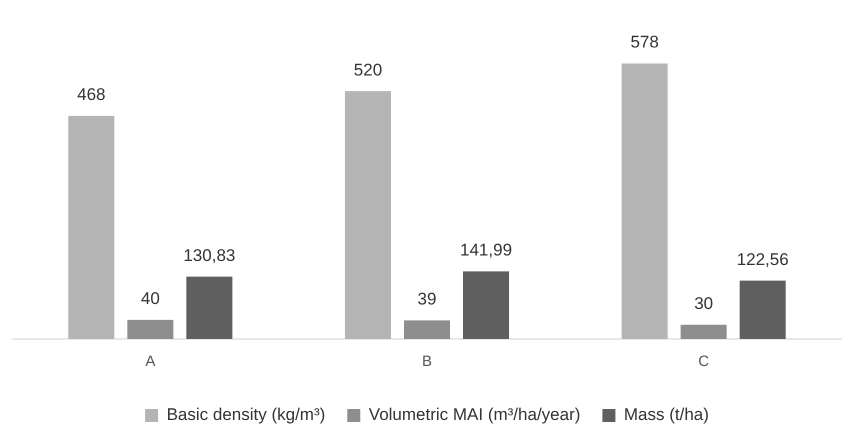 This screenshot has width=854, height=442. I want to click on legend-label: Volumetric MAI (m³/ha/year), so click(474, 414).